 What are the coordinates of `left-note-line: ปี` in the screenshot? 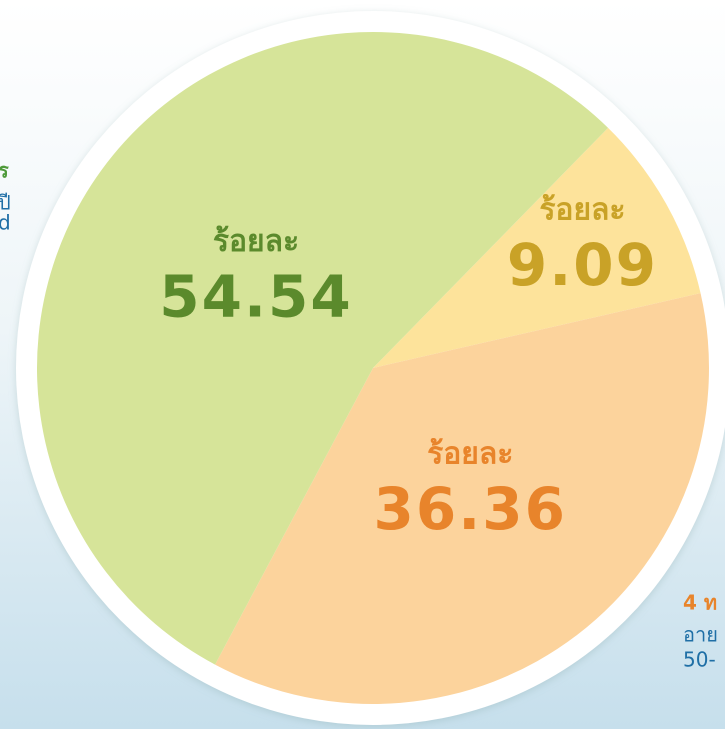 It's located at (5, 203).